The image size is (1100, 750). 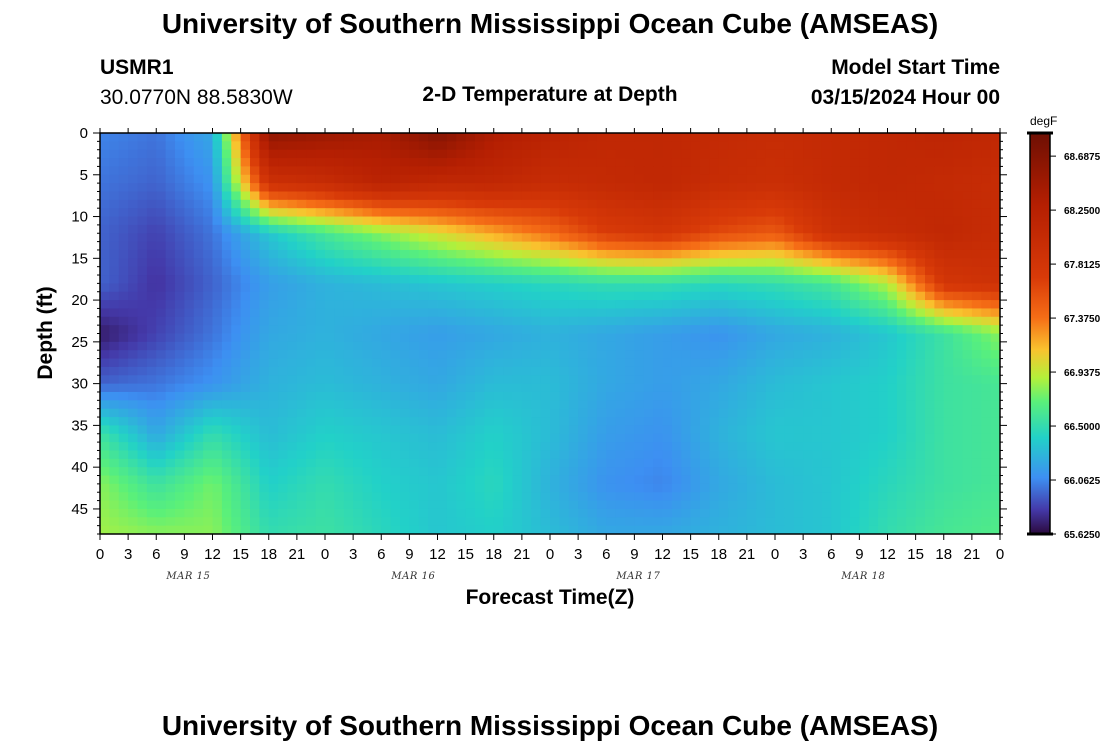 What do you see at coordinates (943, 554) in the screenshot?
I see `x-tick-label: 18` at bounding box center [943, 554].